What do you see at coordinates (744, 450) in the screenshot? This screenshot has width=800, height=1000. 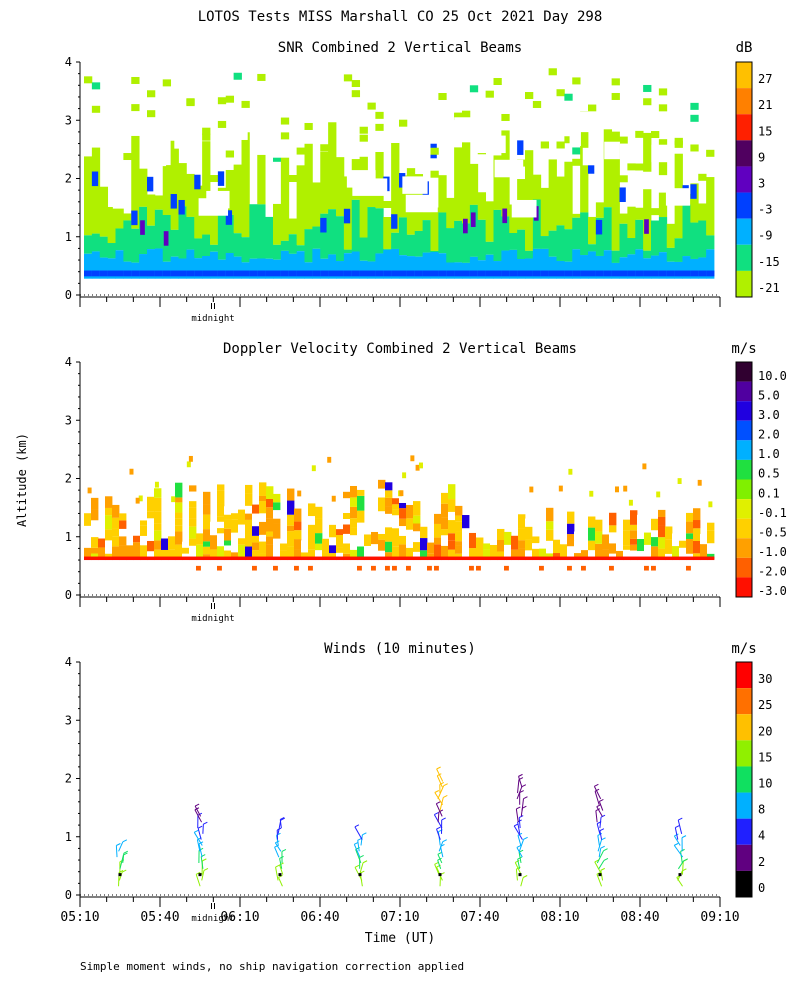 I see `doppler-colorbar-swatch` at bounding box center [744, 450].